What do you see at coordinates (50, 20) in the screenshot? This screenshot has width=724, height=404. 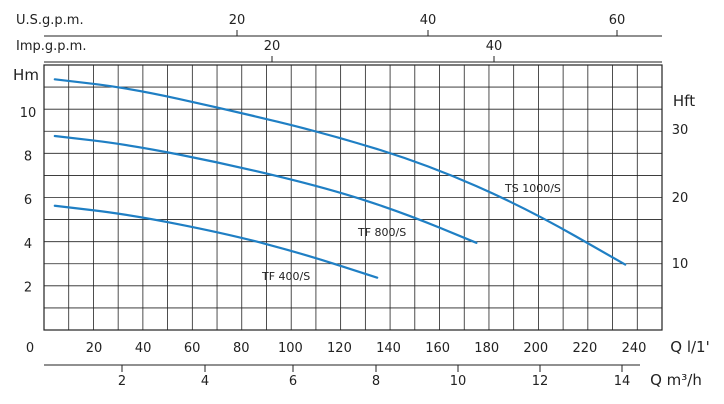 I see `us-gpm-axis-title: U.S.g.p.m.` at bounding box center [50, 20].